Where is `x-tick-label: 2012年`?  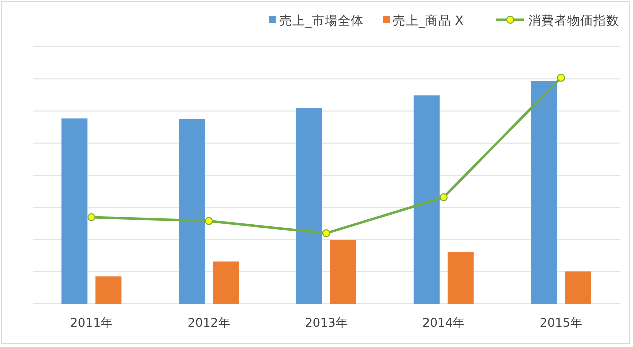
x-tick-label: 2012年 is located at coordinates (209, 323).